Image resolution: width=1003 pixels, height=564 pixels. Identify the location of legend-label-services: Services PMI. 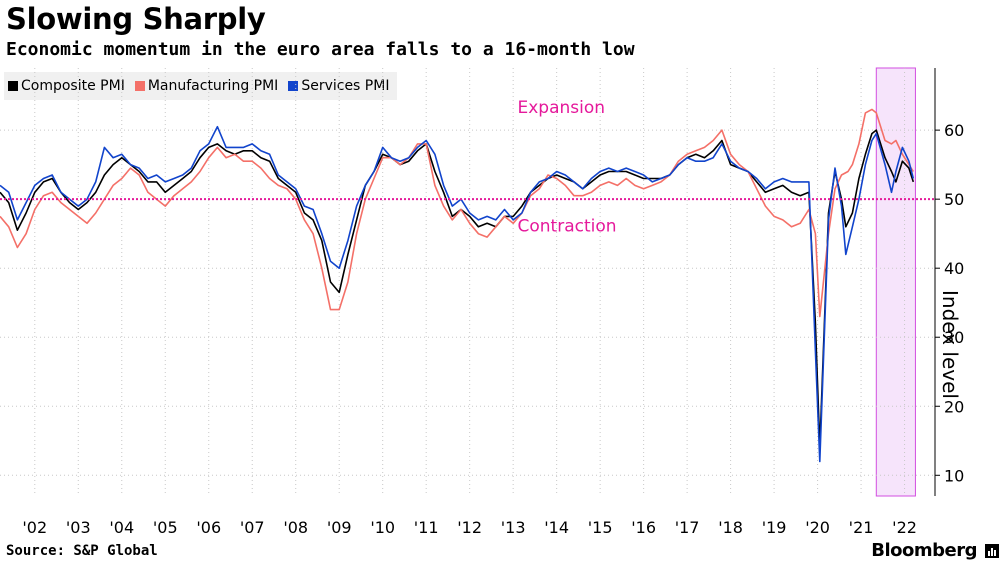
(345, 86).